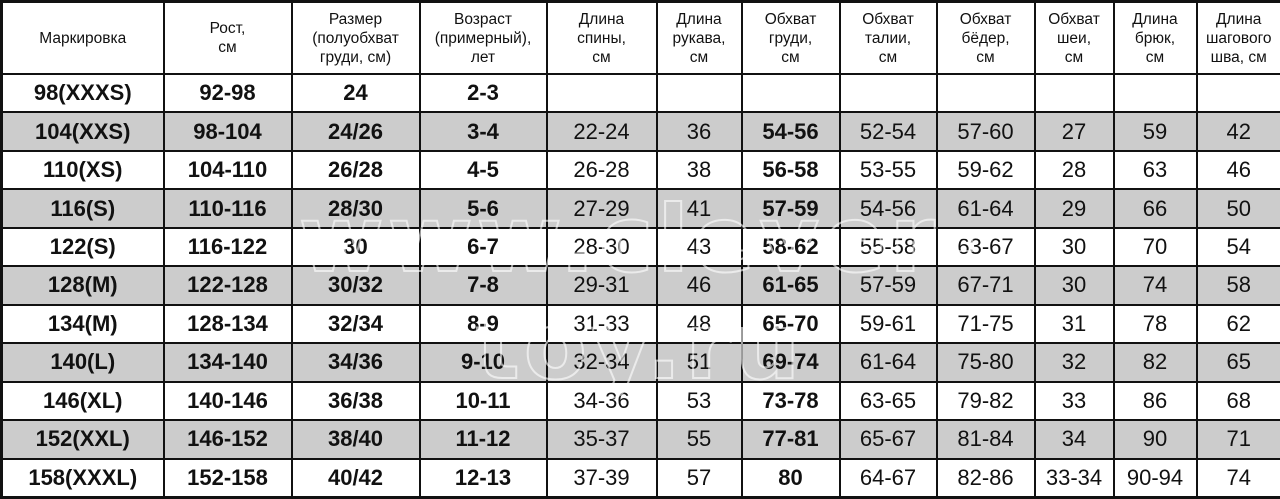 This screenshot has width=1280, height=499. What do you see at coordinates (1074, 324) in the screenshot?
I see `cell-neck: 31` at bounding box center [1074, 324].